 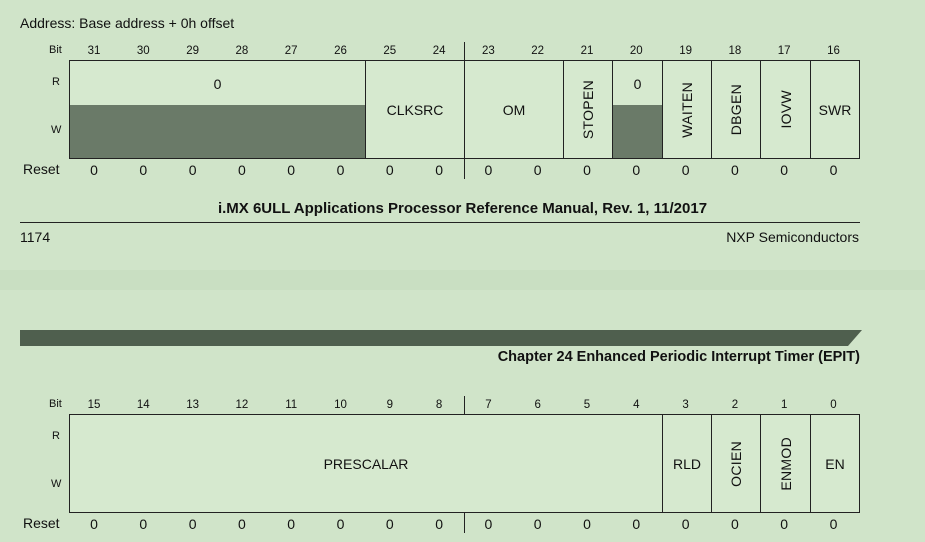 What do you see at coordinates (587, 405) in the screenshot?
I see `bit-number: 5` at bounding box center [587, 405].